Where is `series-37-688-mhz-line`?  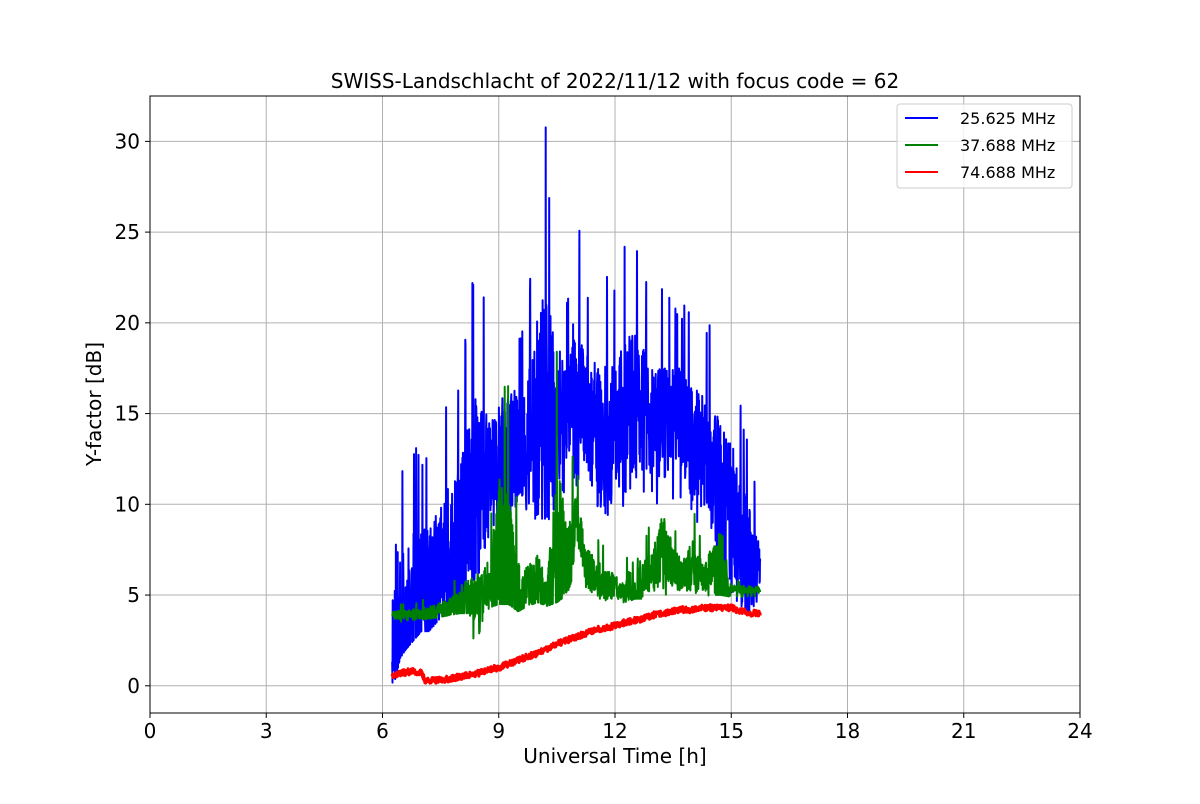 series-37-688-mhz-line is located at coordinates (576, 495).